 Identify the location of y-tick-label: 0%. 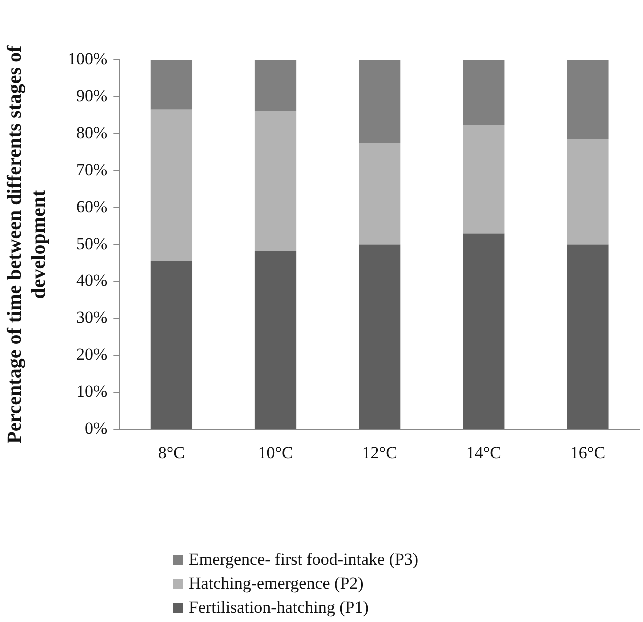
(96, 428).